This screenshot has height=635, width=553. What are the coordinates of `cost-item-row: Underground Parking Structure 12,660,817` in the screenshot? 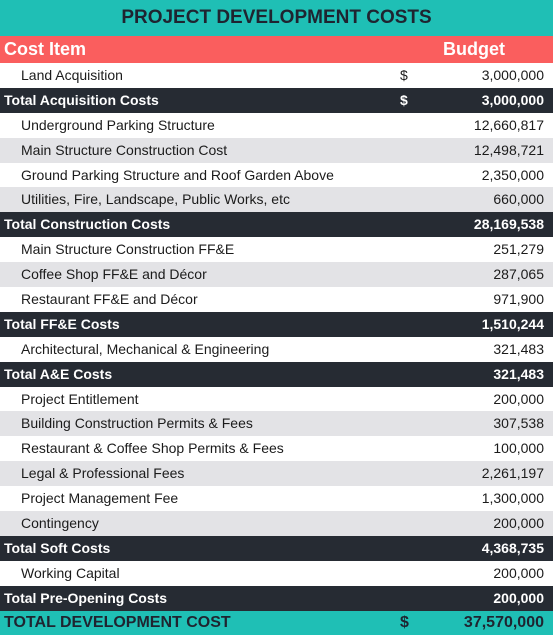 It's located at (276, 125).